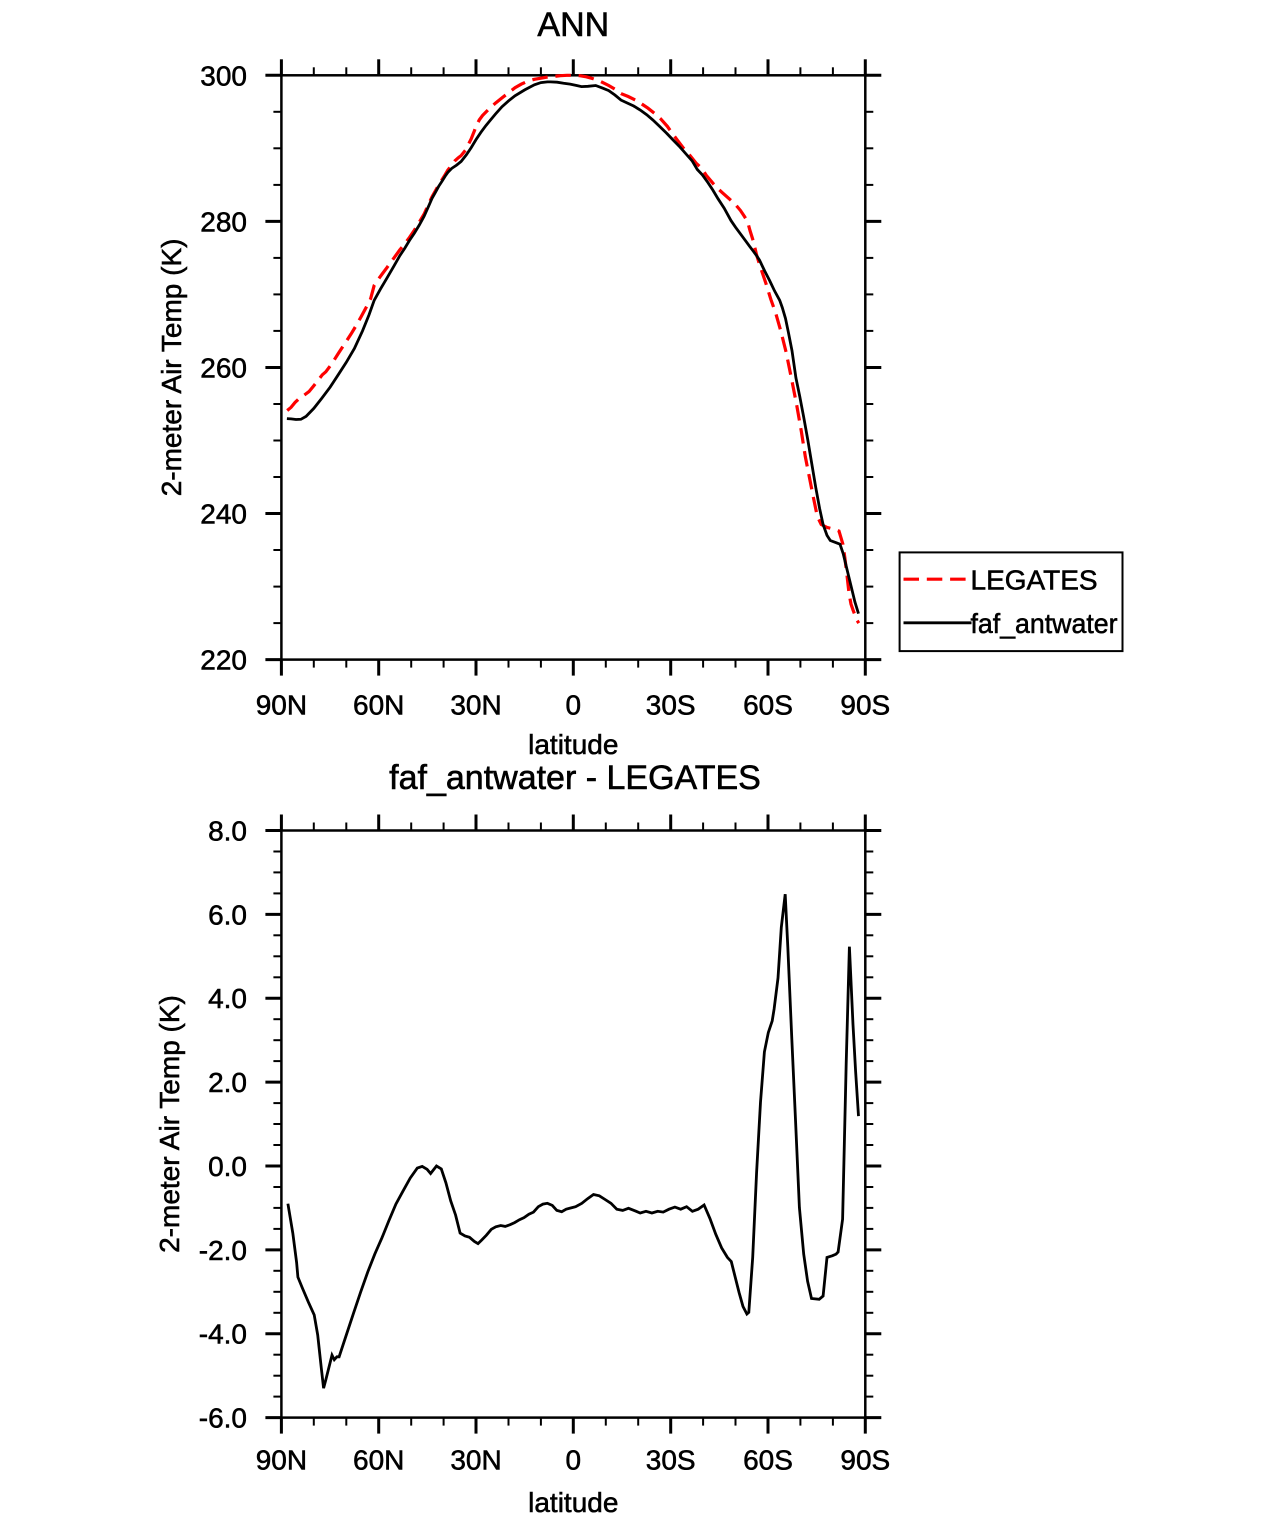 The image size is (1285, 1522). I want to click on svg-text: -2.0, so click(223, 1250).